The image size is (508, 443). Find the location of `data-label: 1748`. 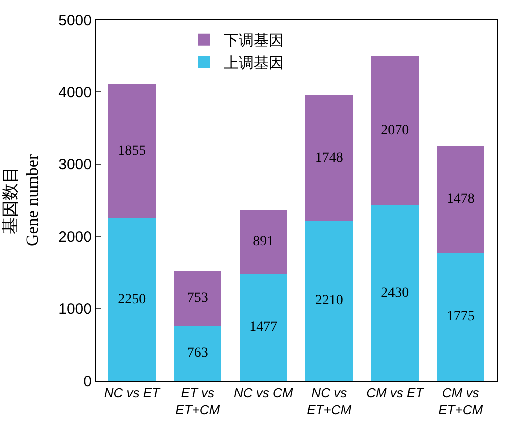

data-label: 1748 is located at coordinates (329, 158).